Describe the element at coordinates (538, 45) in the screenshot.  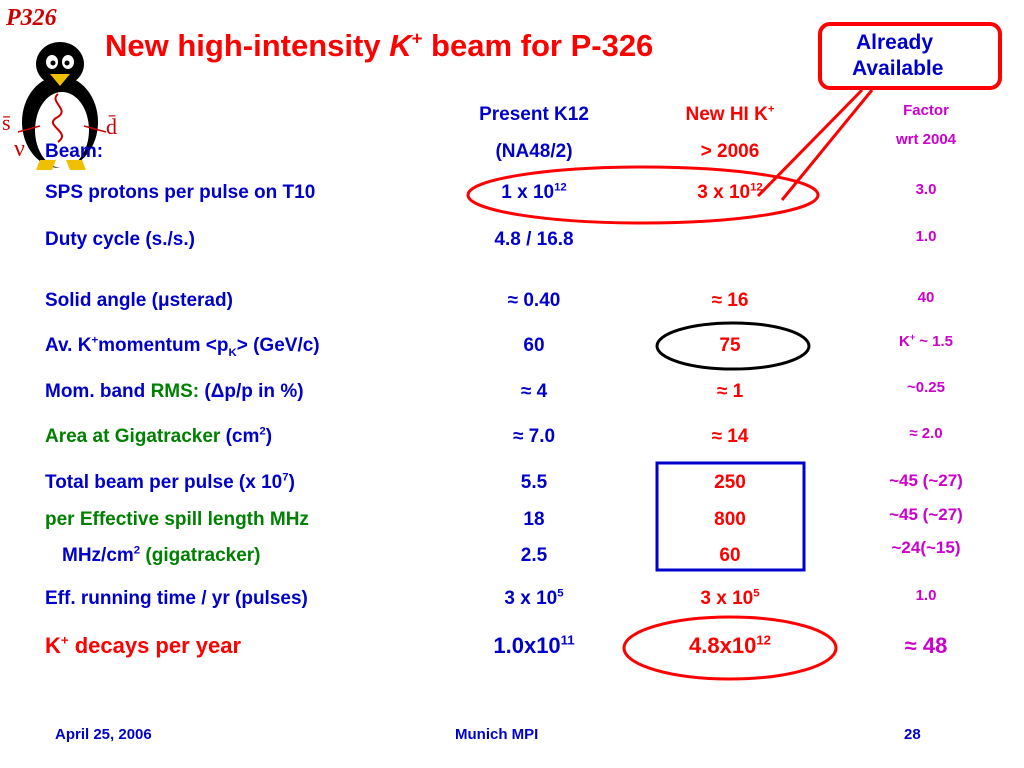
I see `title-post: beam for P-326` at that location.